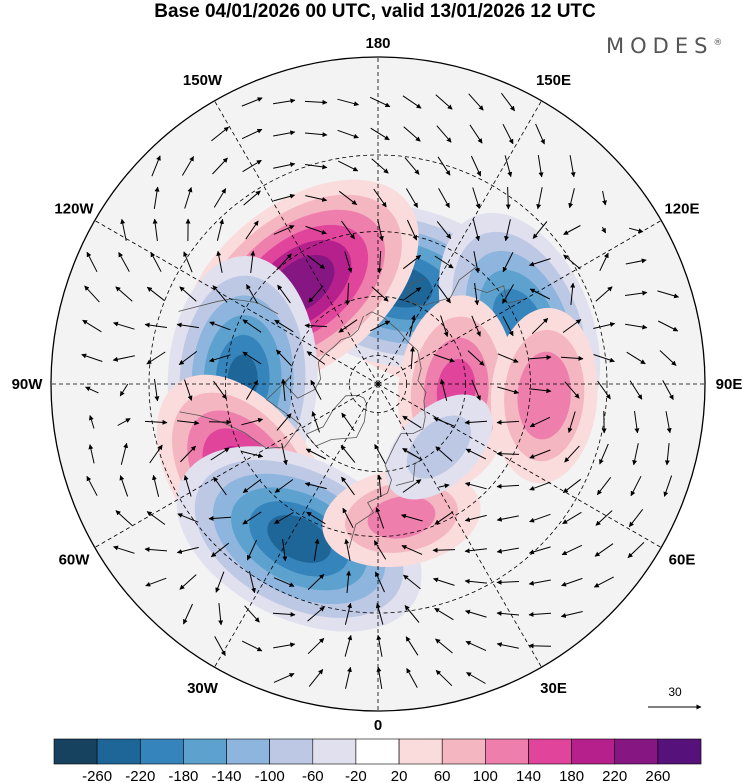  What do you see at coordinates (356, 775) in the screenshot?
I see `colorbar-tick-label: -20` at bounding box center [356, 775].